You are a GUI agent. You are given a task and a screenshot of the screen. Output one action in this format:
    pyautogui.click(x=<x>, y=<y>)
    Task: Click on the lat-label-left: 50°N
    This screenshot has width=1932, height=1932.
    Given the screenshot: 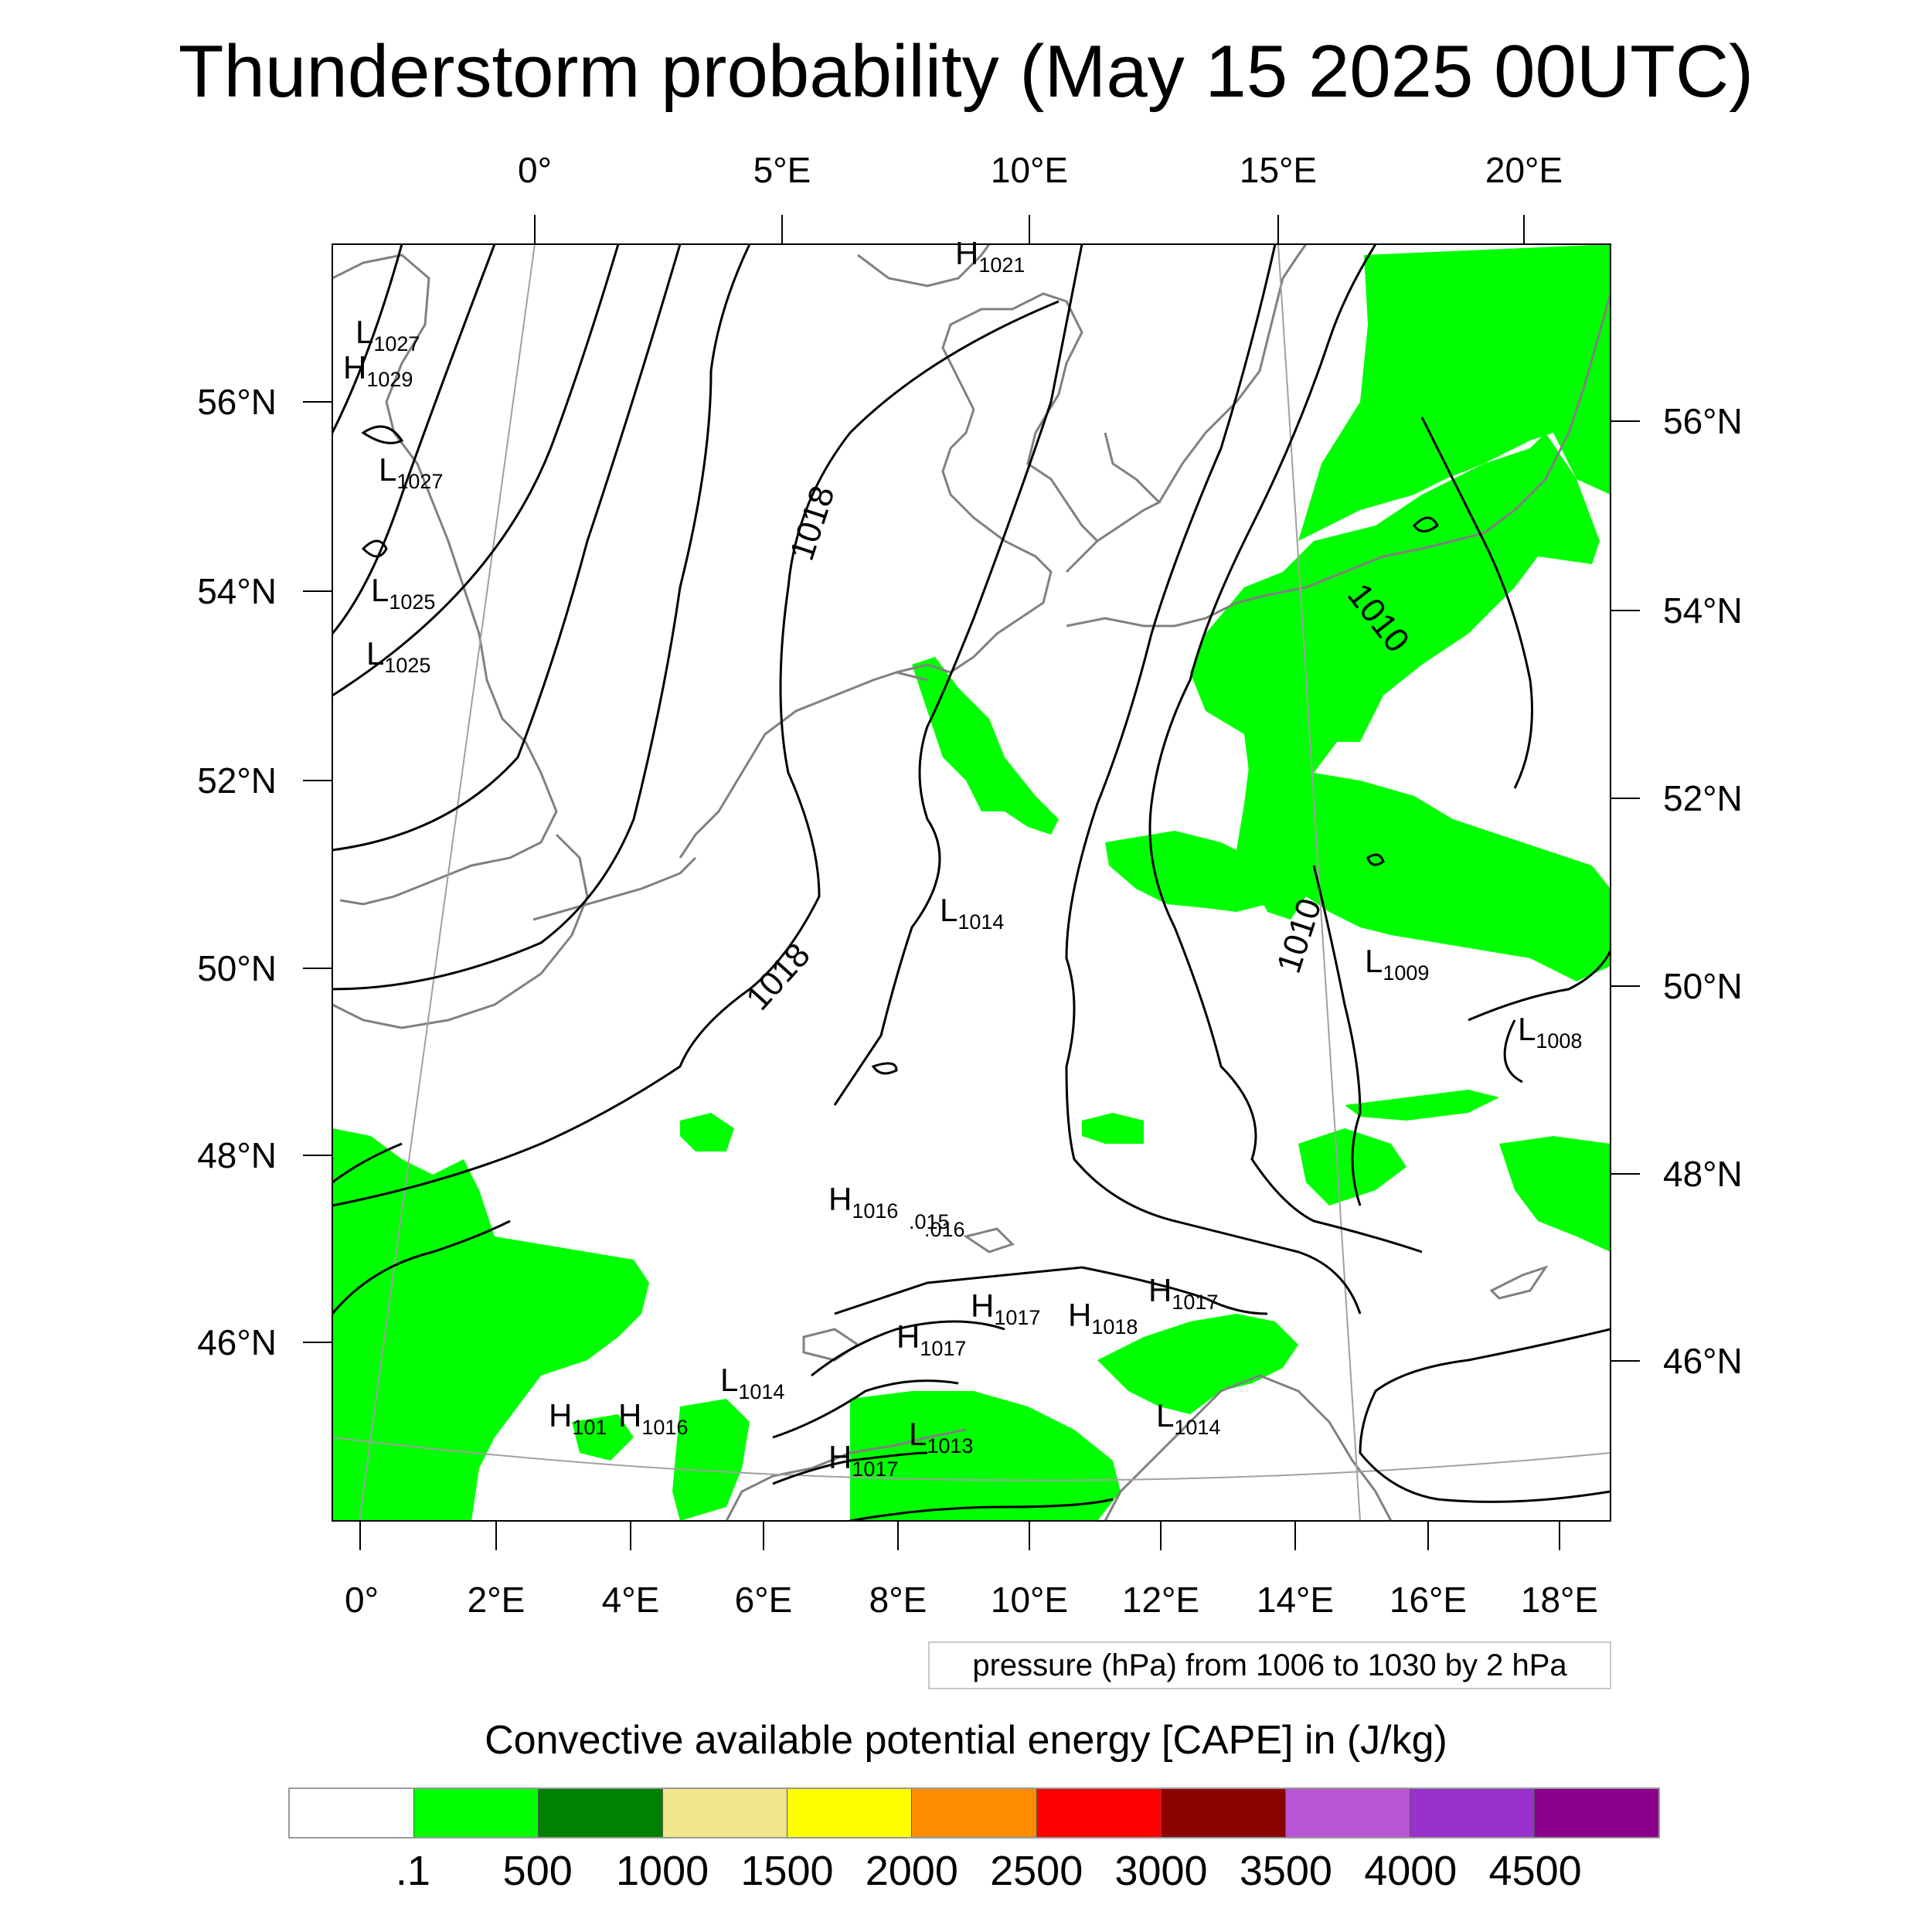 What is the action you would take?
    pyautogui.click(x=237, y=968)
    